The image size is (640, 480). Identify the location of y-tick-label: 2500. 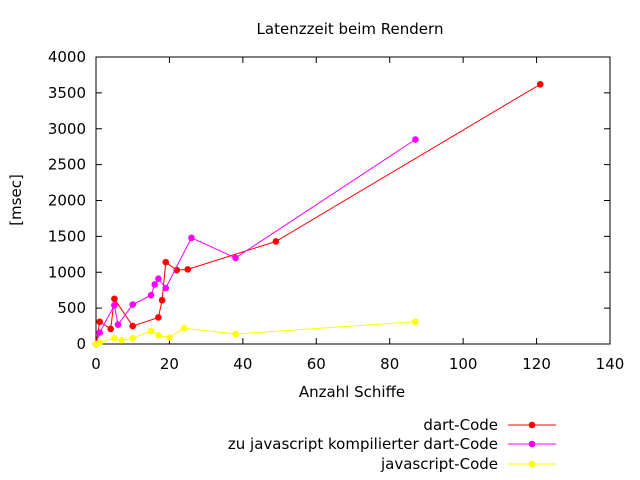
(67, 165).